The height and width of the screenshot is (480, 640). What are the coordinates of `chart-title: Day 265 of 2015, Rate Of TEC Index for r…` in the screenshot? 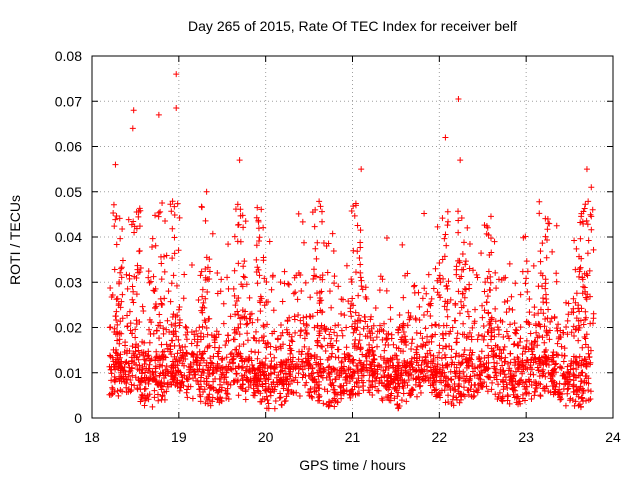 It's located at (352, 26).